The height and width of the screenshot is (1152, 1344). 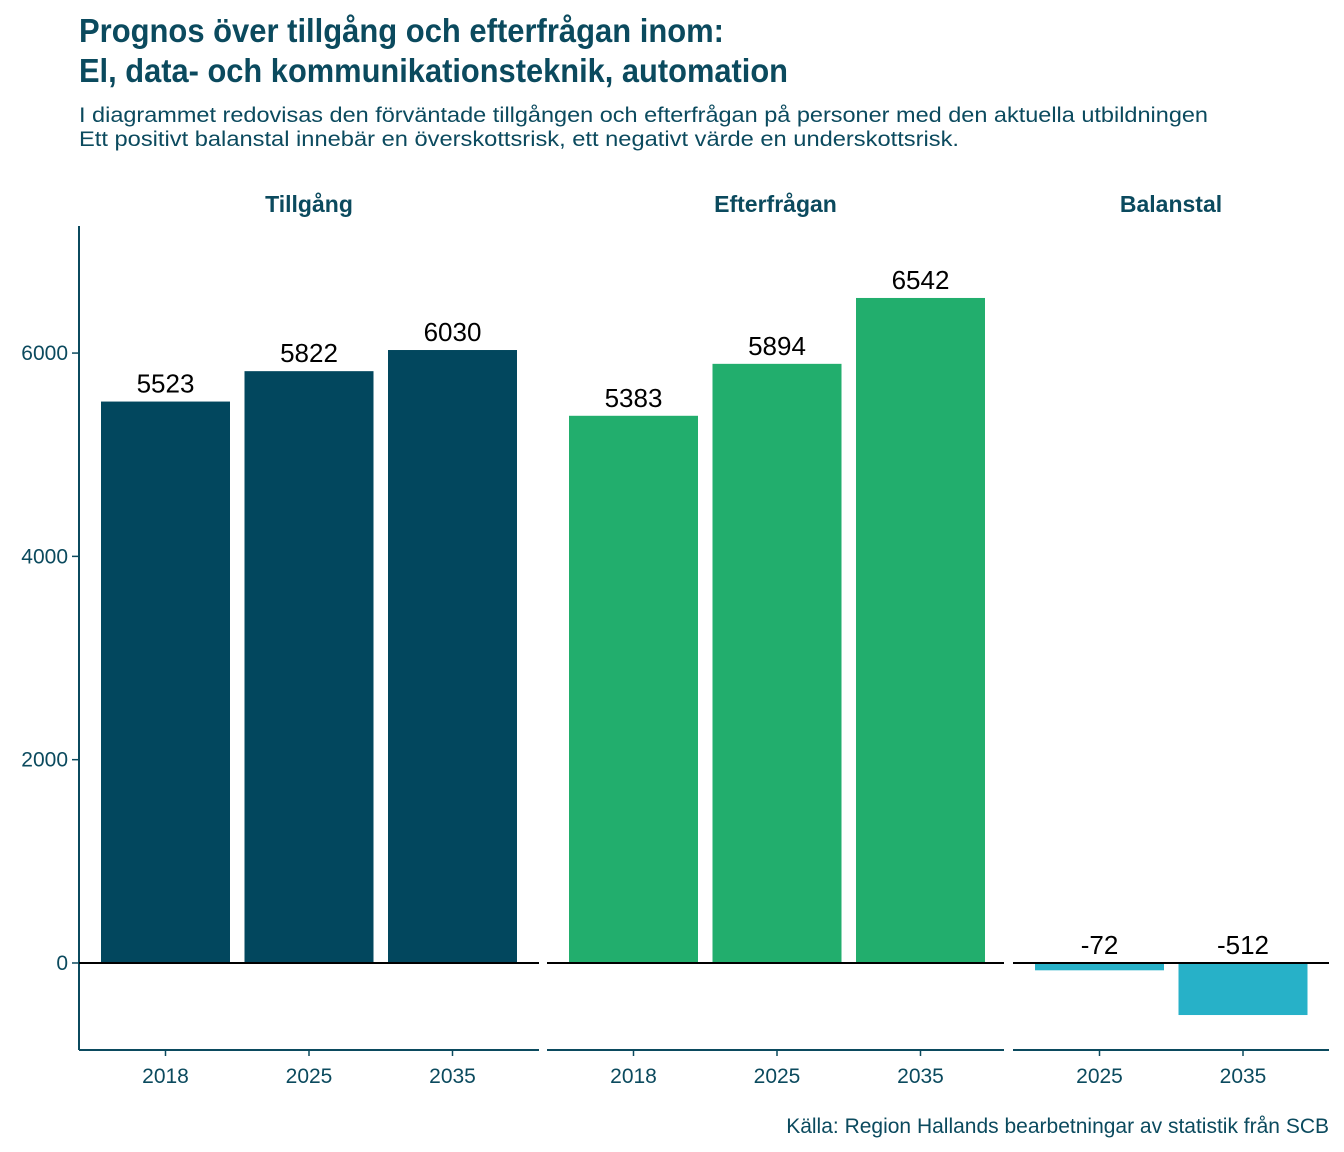 I want to click on data-label: 6542, so click(x=921, y=280).